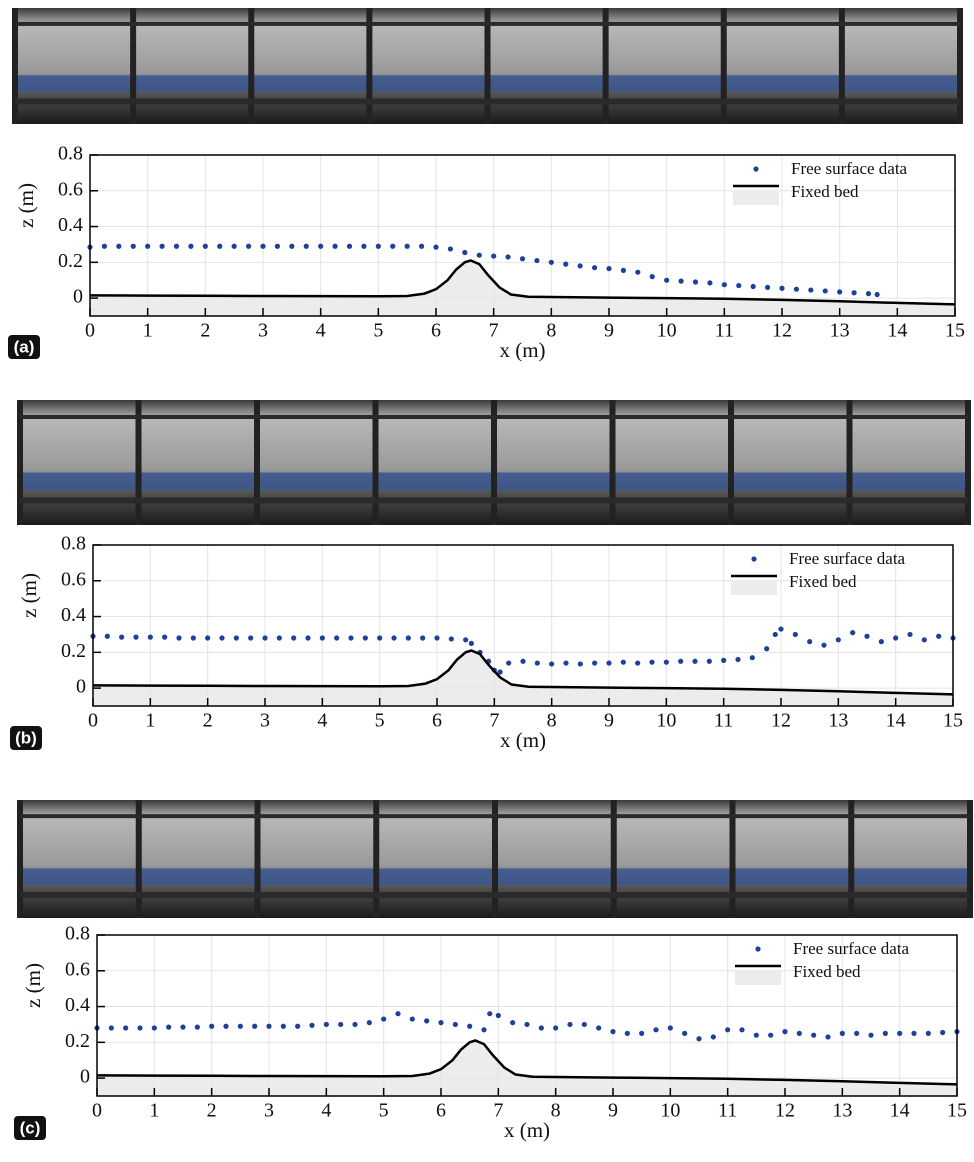  Describe the element at coordinates (322, 721) in the screenshot. I see `x-tick-label: 4` at that location.